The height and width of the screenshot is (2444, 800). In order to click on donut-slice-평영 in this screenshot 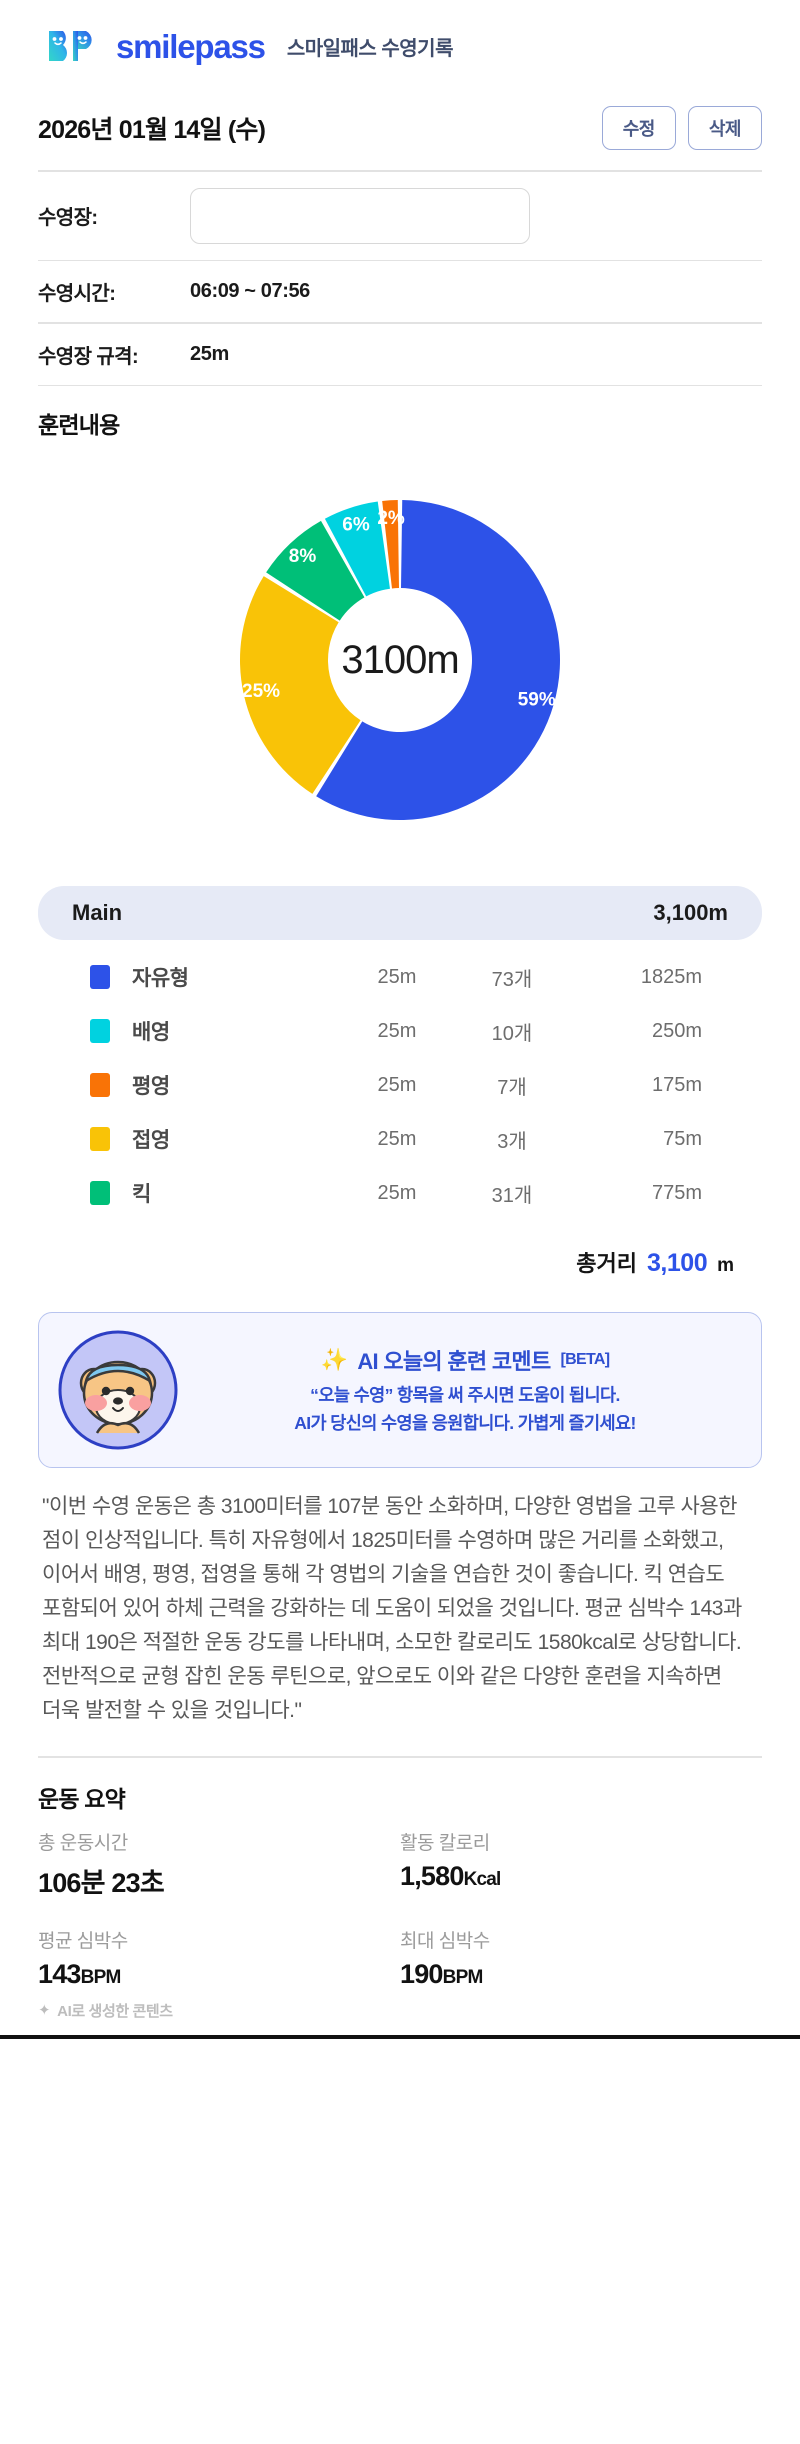, I will do `click(357, 549)`.